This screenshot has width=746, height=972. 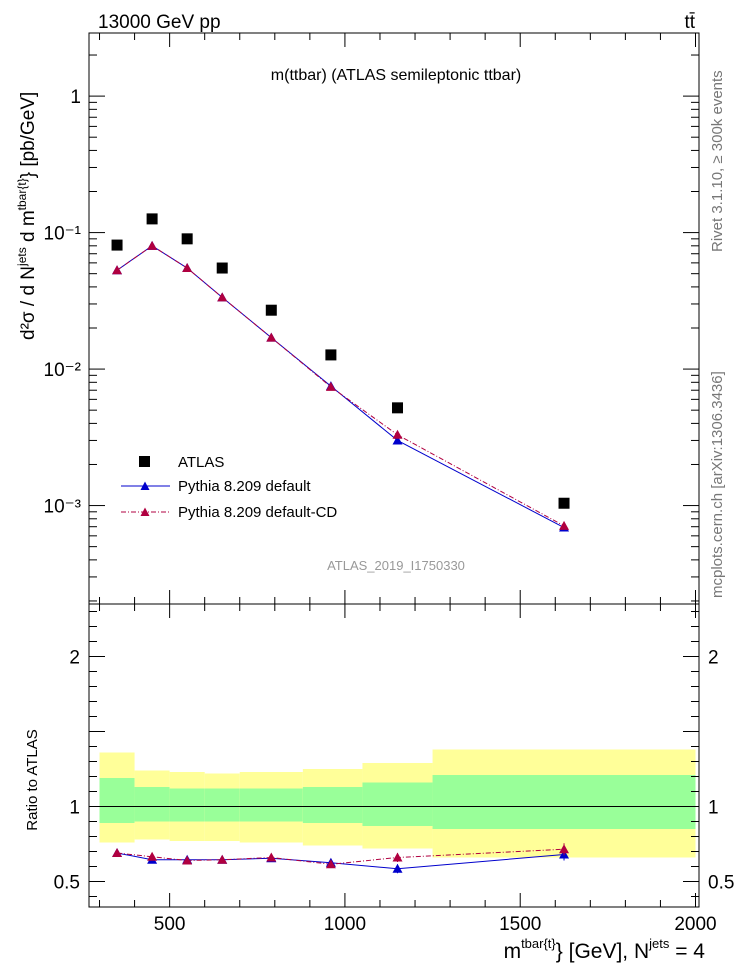 What do you see at coordinates (717, 484) in the screenshot?
I see `source-label: mcplots.cern.ch [arXiv:1306.3436]` at bounding box center [717, 484].